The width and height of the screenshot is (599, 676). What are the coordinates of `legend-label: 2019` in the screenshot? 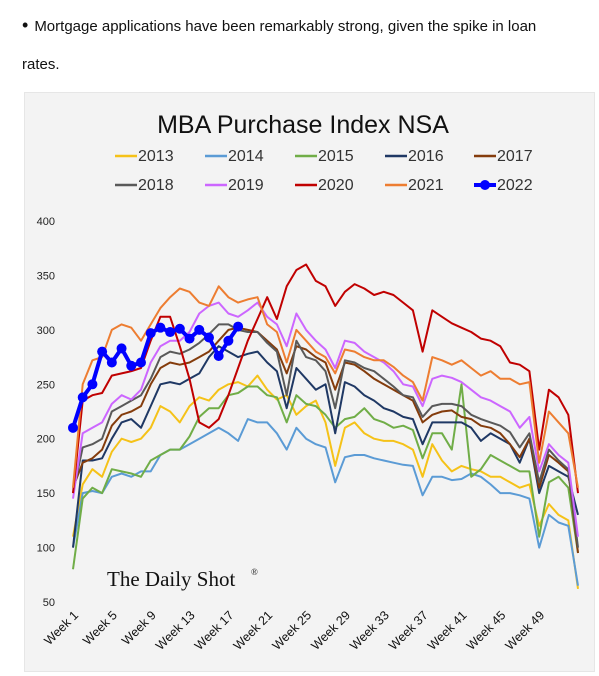 It's located at (246, 185).